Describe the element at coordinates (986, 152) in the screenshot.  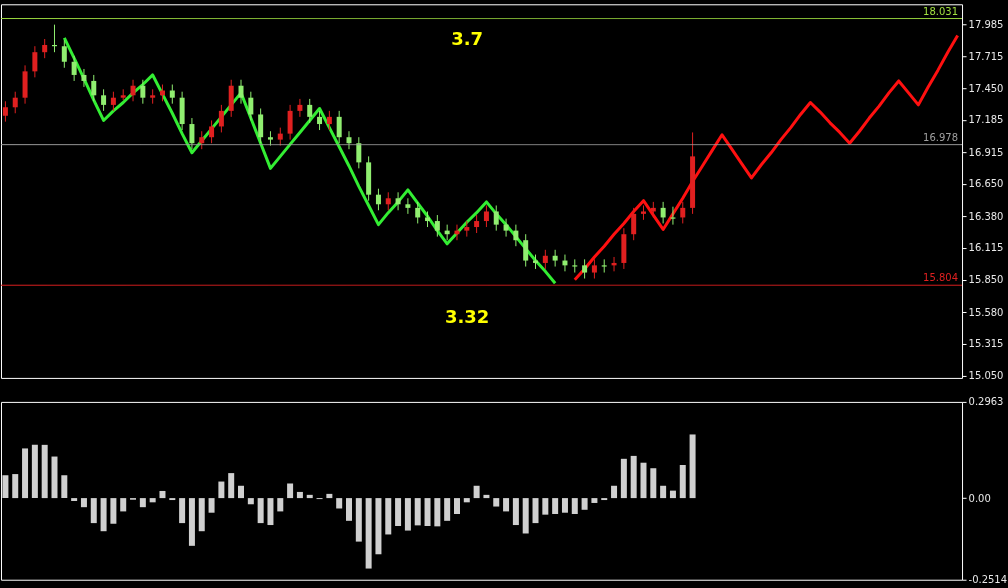
I see `y-tick-label: 16.915` at that location.